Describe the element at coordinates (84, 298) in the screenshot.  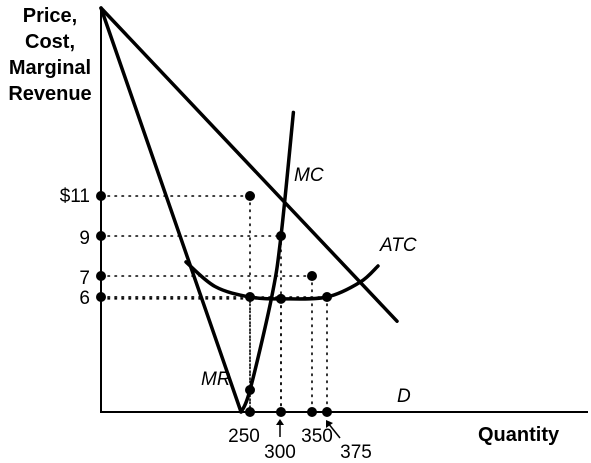
I see `y-tick-label-6: 6` at that location.